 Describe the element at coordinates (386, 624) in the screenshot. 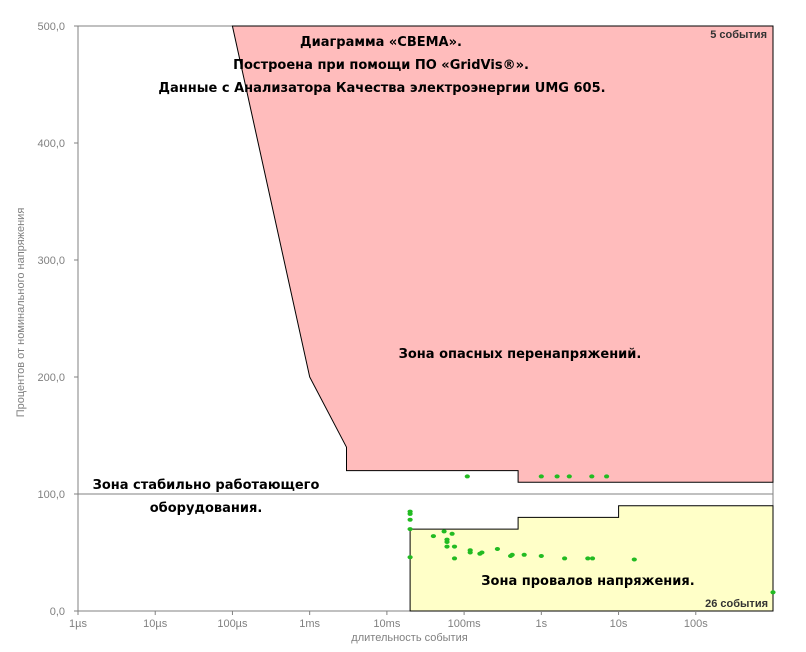

I see `x-tick-label: 10ms` at that location.